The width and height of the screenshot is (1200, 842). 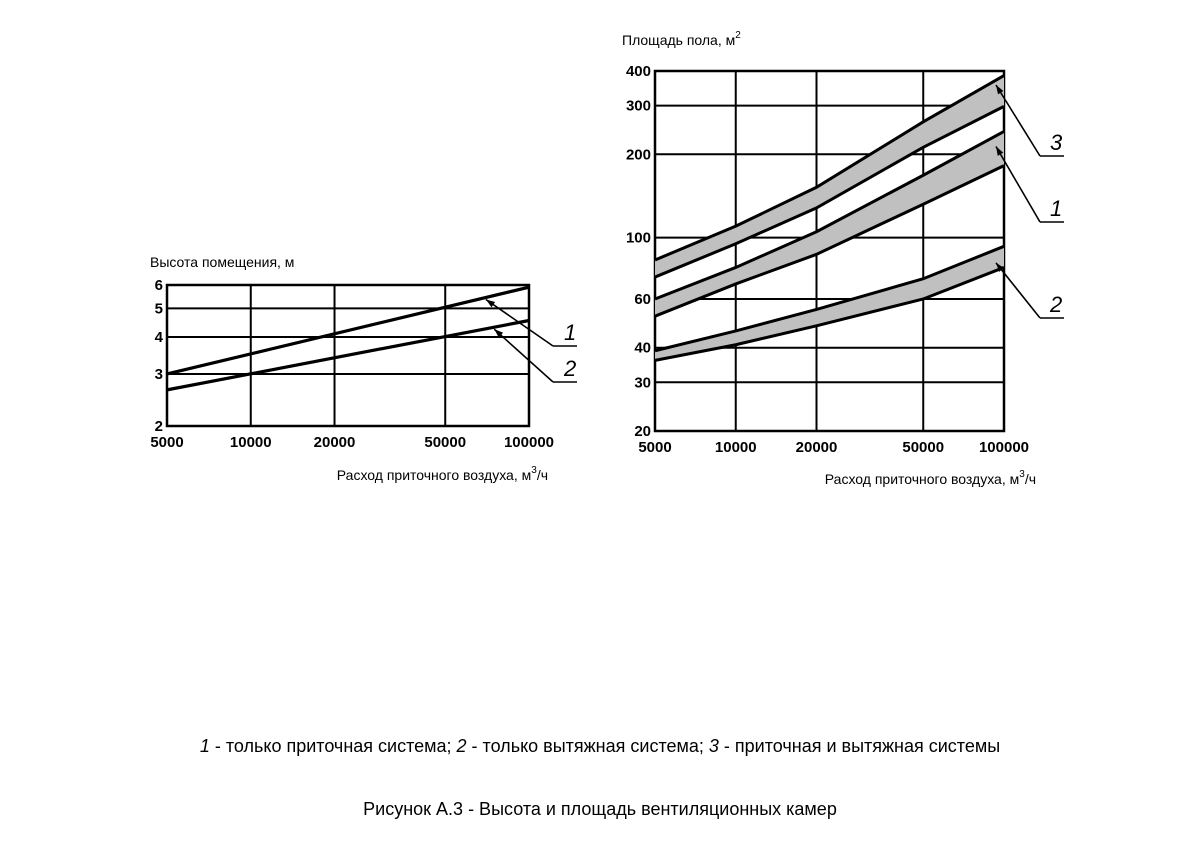 I want to click on height-chart-x-tick-20000: 20000, so click(x=335, y=442).